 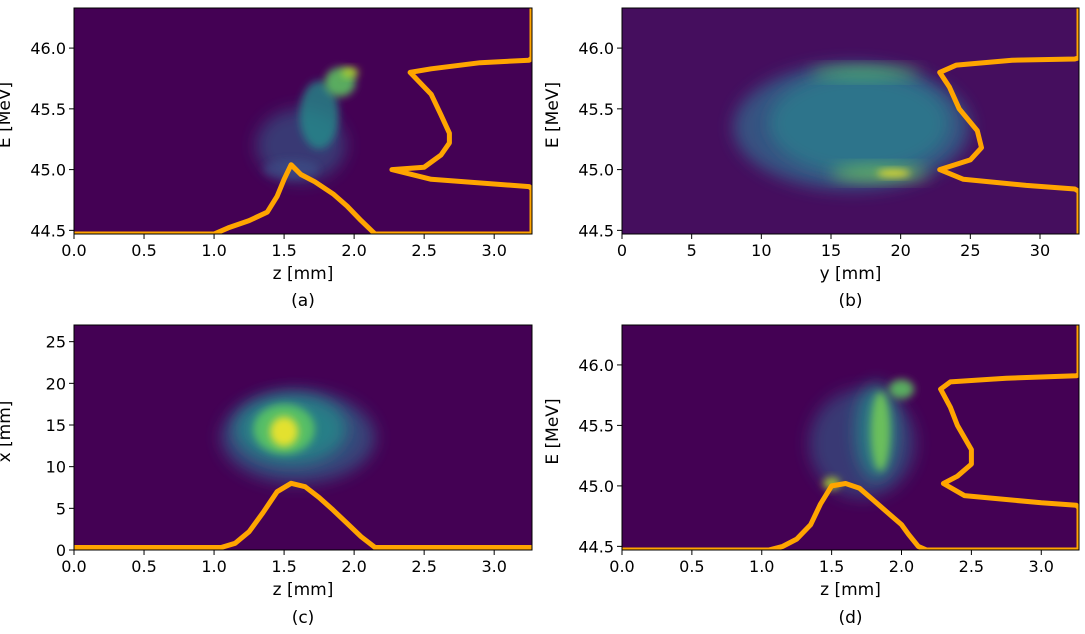 What do you see at coordinates (831, 250) in the screenshot?
I see `x-tick-label: 15` at bounding box center [831, 250].